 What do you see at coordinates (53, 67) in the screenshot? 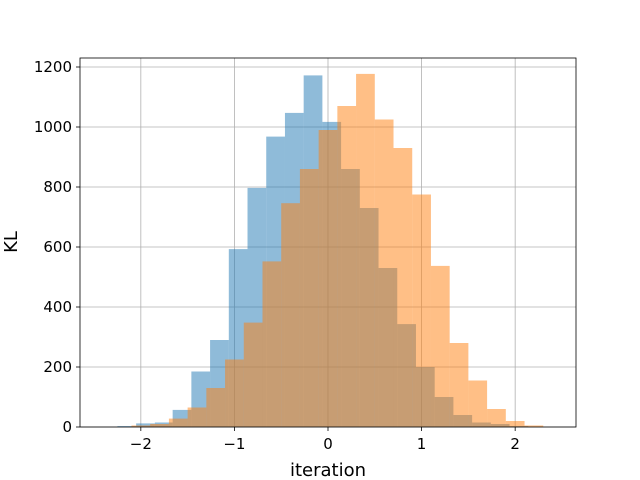
I see `y-tick-label: 1200` at bounding box center [53, 67].